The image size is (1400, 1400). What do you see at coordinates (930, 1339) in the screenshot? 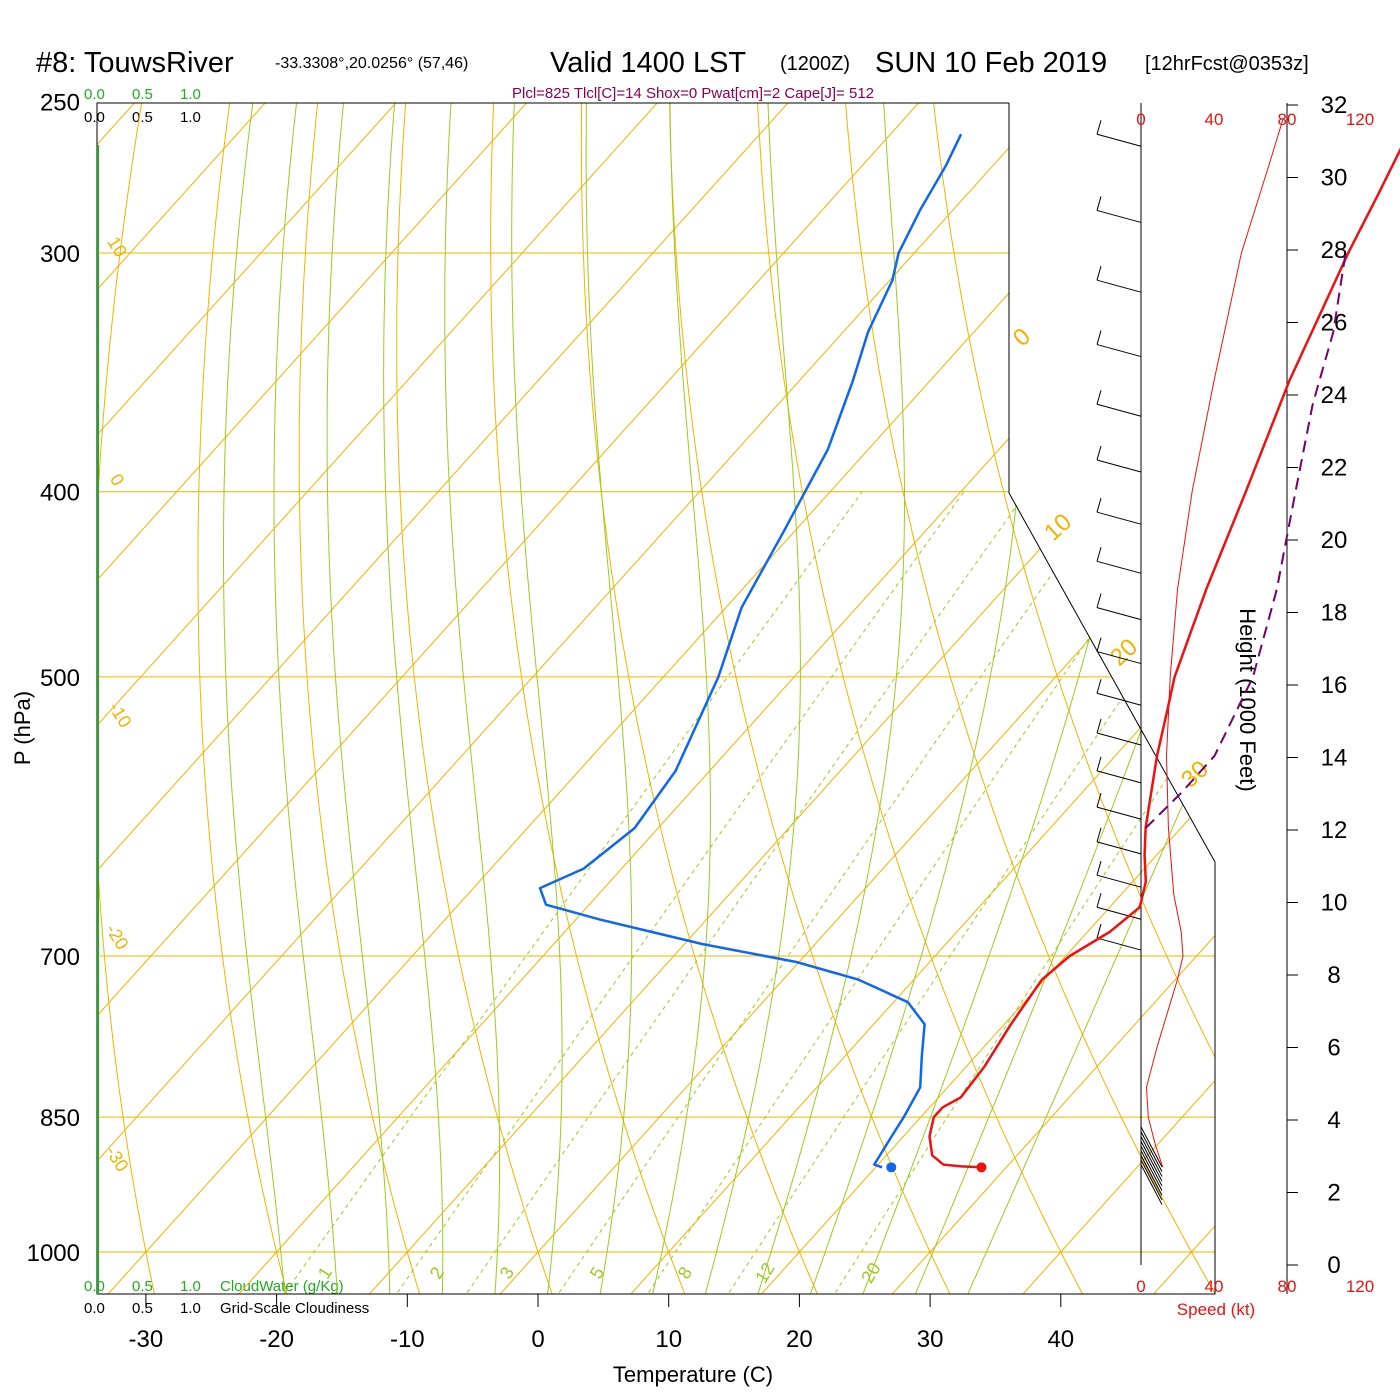
I see `x-tick-label-6: 30` at bounding box center [930, 1339].